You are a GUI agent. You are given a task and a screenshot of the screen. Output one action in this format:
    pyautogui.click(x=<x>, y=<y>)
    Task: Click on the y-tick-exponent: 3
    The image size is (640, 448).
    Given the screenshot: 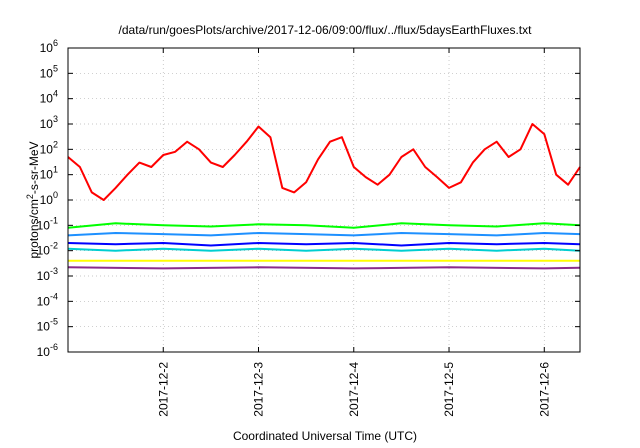 What is the action you would take?
    pyautogui.click(x=55, y=119)
    